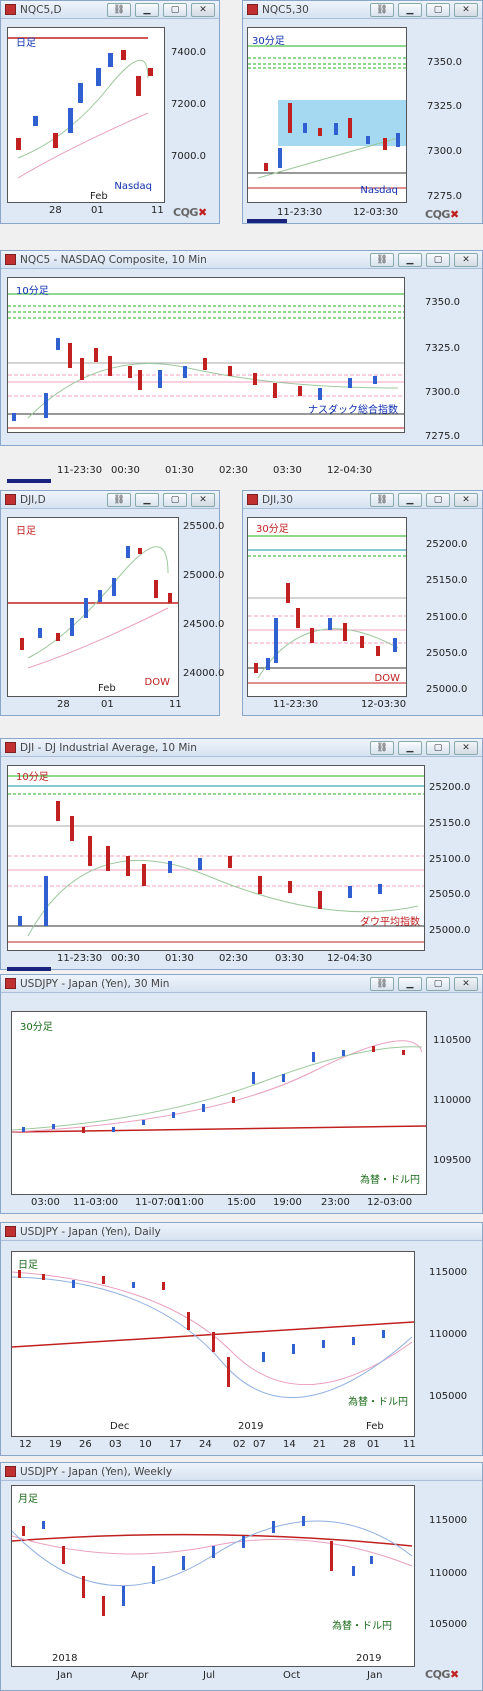 The height and width of the screenshot is (1691, 483). Describe the element at coordinates (448, 1520) in the screenshot. I see `y-tick: 115000` at that location.